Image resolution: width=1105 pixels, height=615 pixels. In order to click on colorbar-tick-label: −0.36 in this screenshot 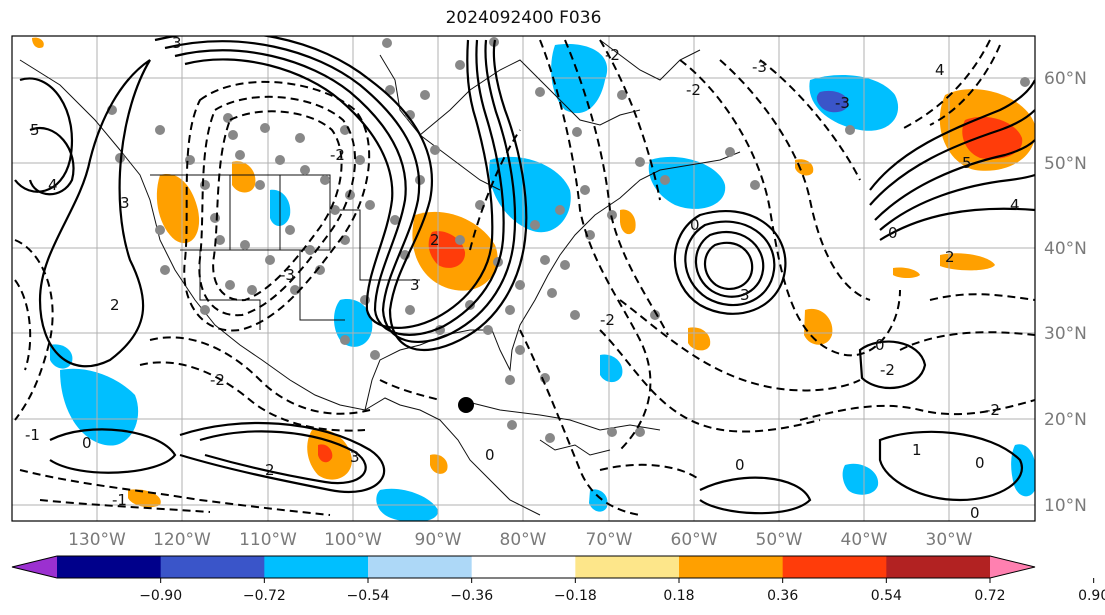, I will do `click(471, 596)`.